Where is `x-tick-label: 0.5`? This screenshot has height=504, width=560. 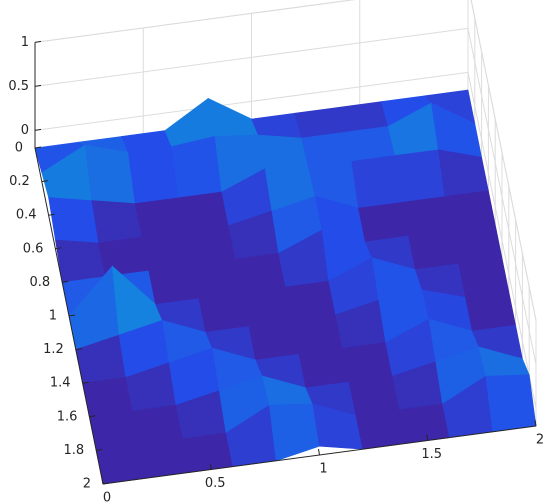
x-tick-label: 0.5 is located at coordinates (215, 483).